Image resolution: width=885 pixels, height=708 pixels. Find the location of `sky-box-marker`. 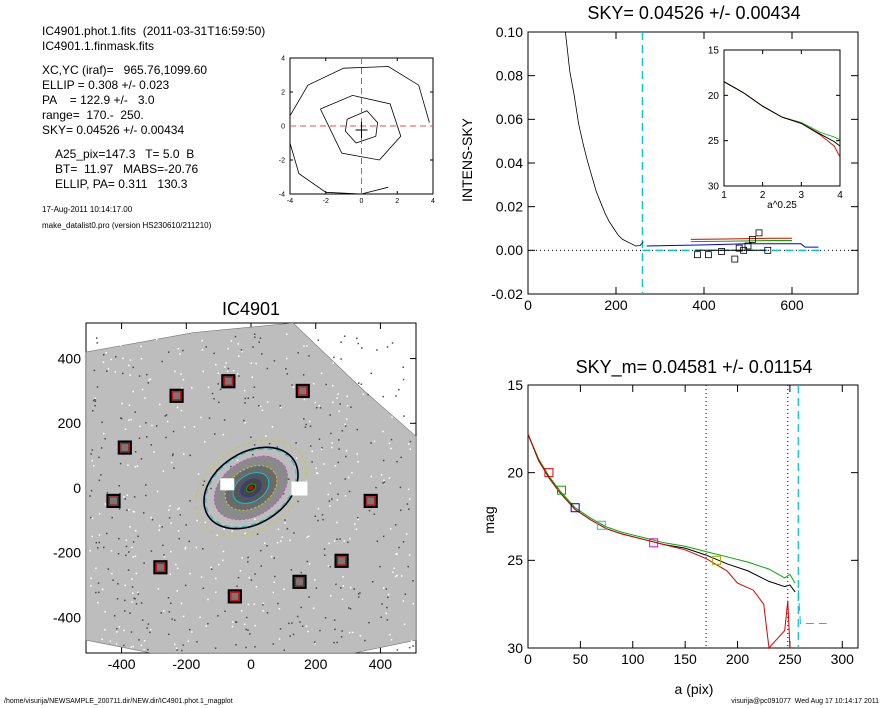

sky-box-marker is located at coordinates (739, 248).